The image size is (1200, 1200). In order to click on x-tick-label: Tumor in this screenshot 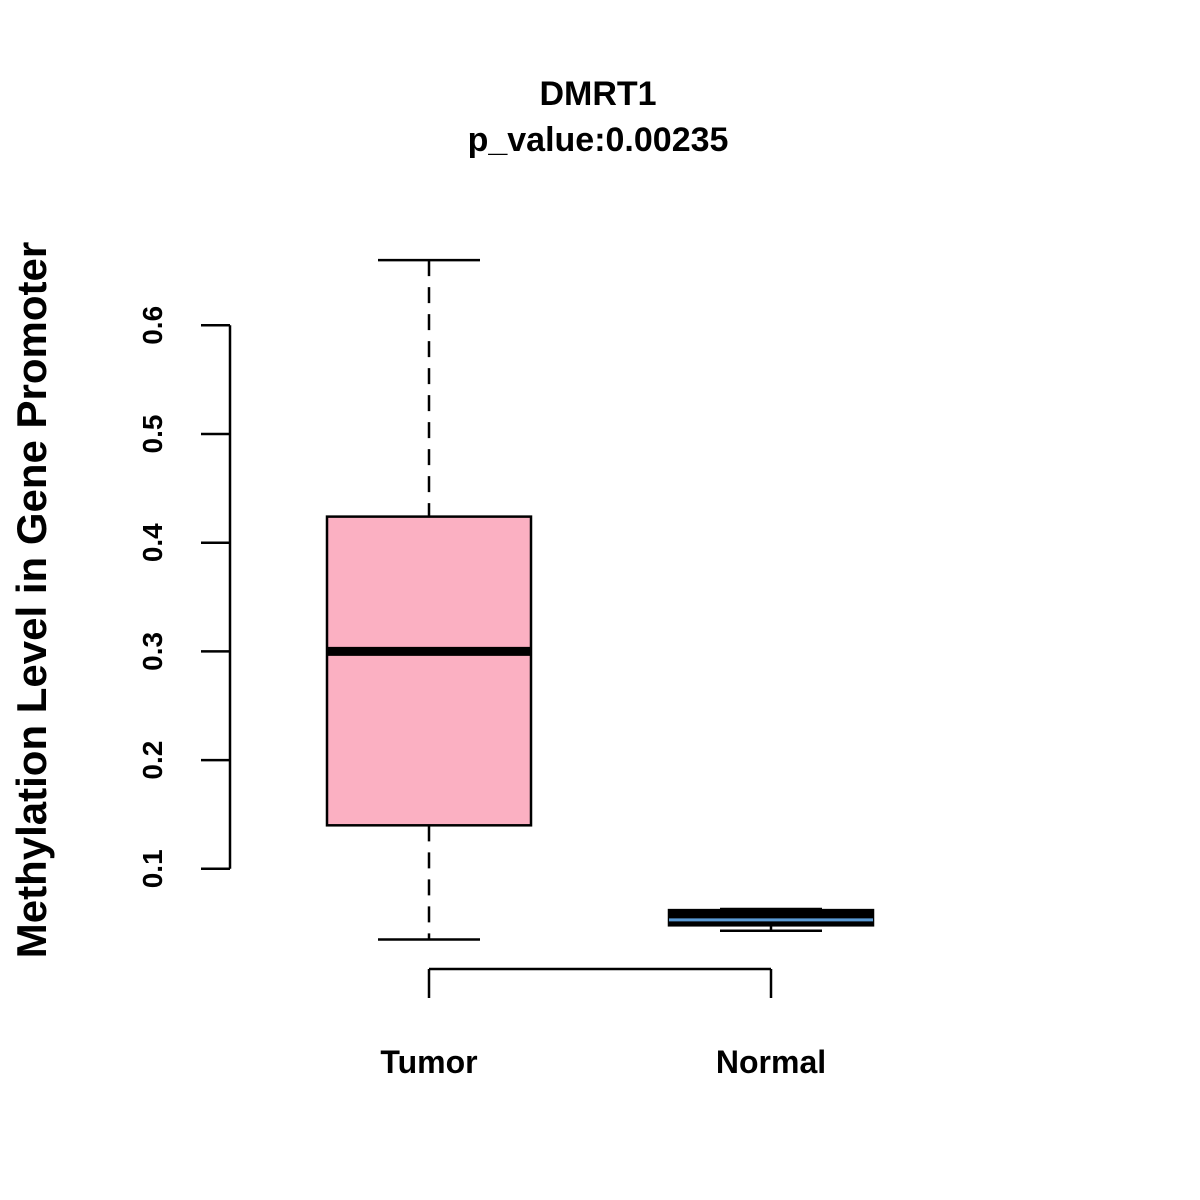, I will do `click(428, 1062)`.